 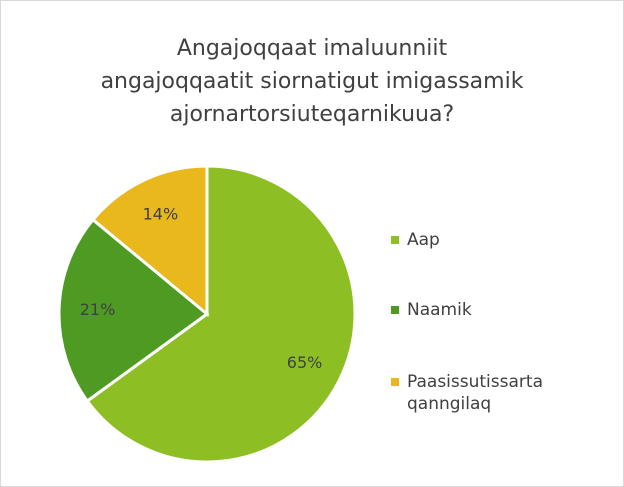 I want to click on data-label: 65%, so click(x=305, y=362).